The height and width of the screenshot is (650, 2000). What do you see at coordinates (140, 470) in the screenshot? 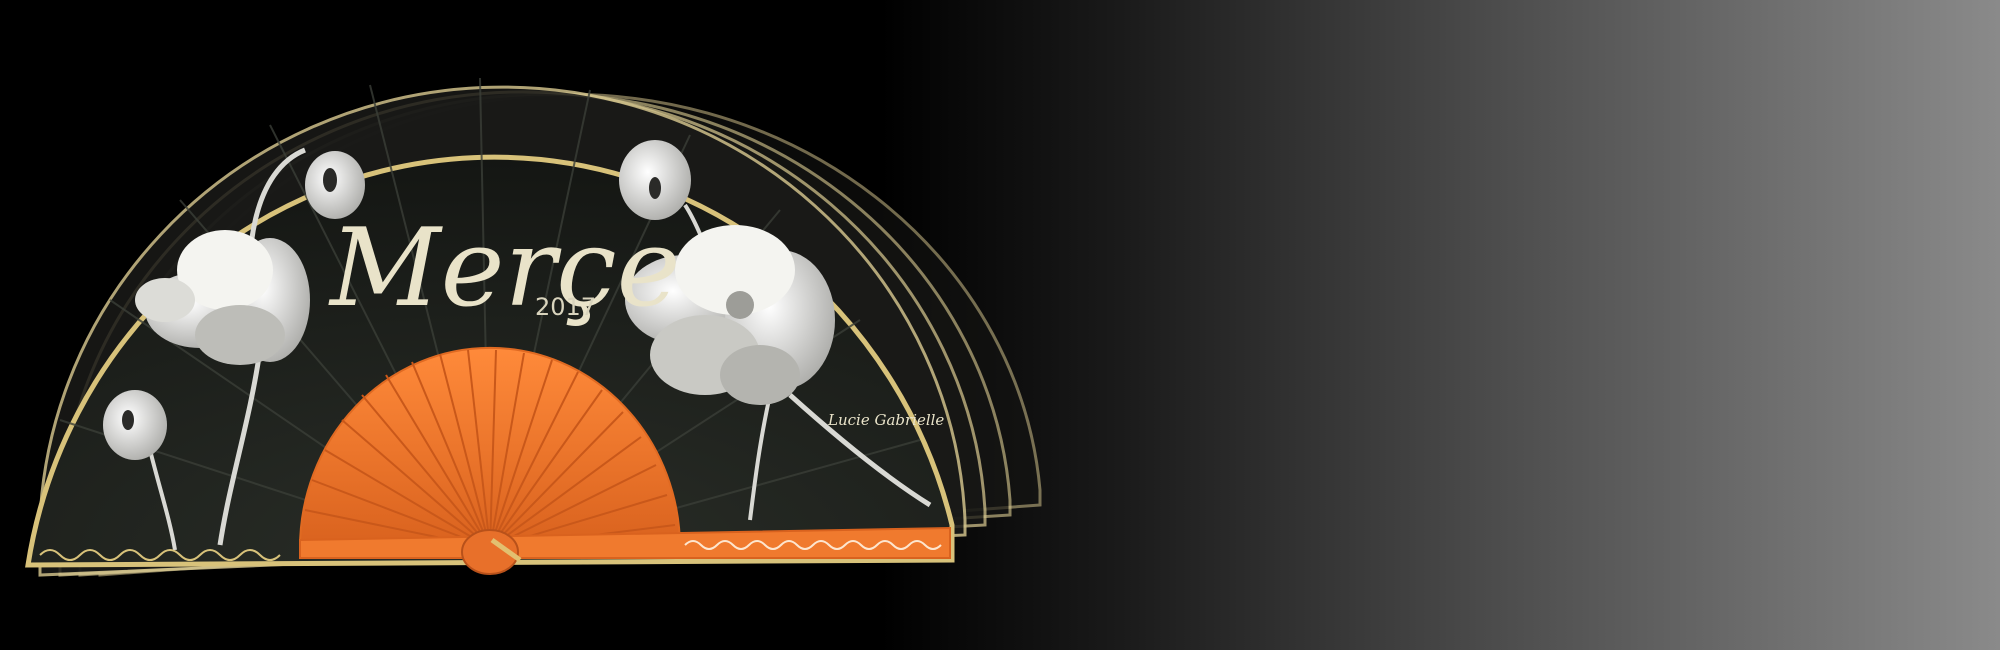
I see `lower-left-bud` at bounding box center [140, 470].